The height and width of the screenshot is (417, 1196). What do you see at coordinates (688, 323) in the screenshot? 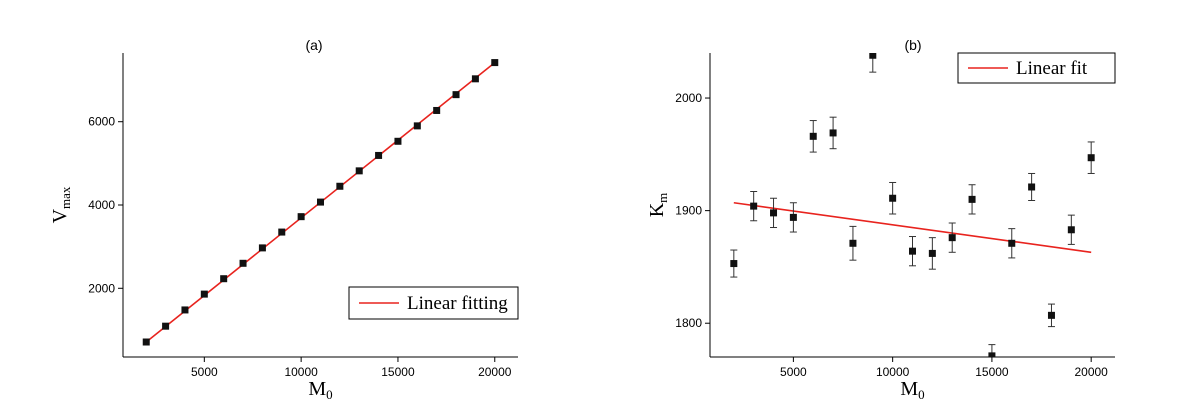
I see `y-tick-label: 1800` at bounding box center [688, 323].